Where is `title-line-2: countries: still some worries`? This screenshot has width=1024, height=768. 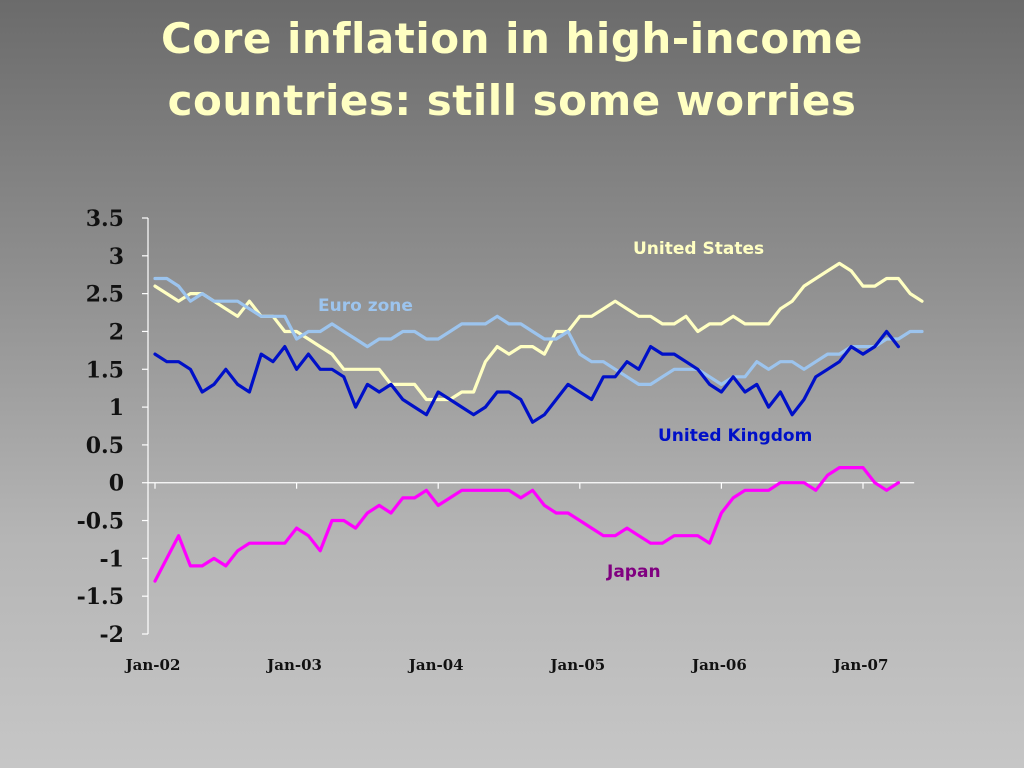
title-line-2: countries: still some worries is located at coordinates (512, 100).